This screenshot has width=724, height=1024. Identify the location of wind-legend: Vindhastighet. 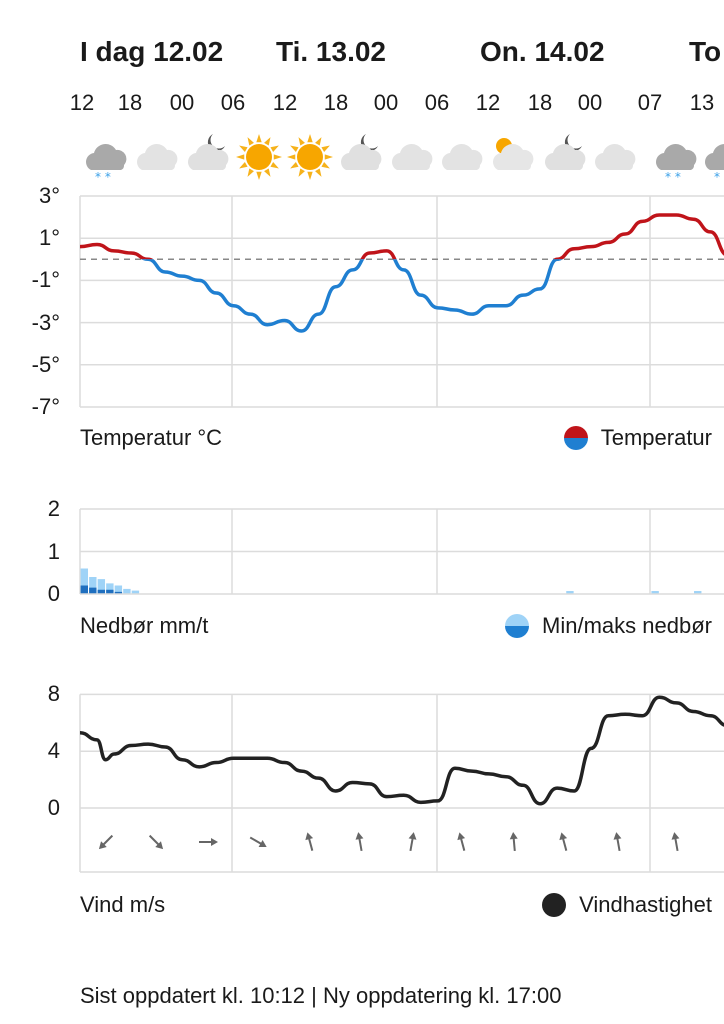
(626, 905).